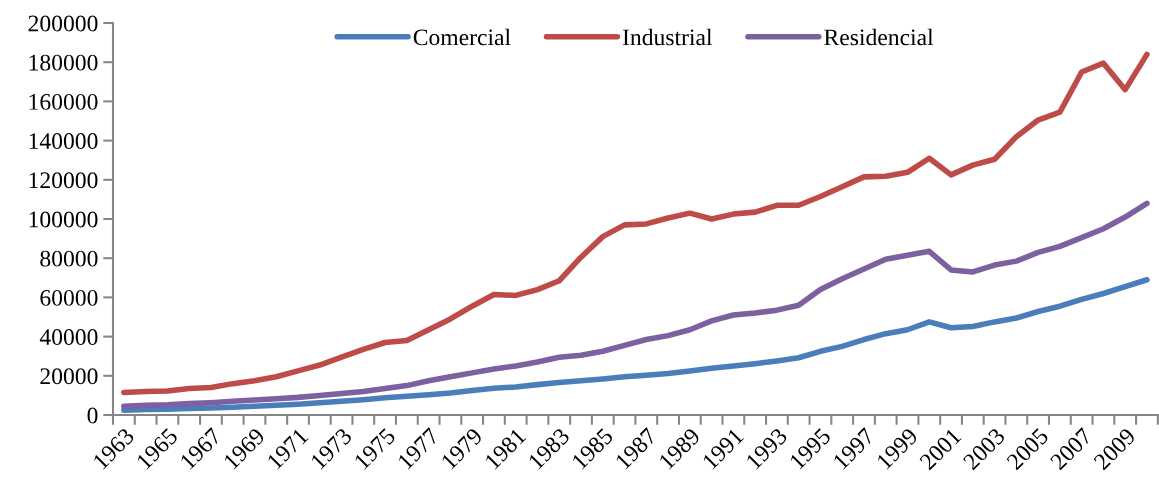  What do you see at coordinates (879, 37) in the screenshot?
I see `legend-label: Residencial` at bounding box center [879, 37].